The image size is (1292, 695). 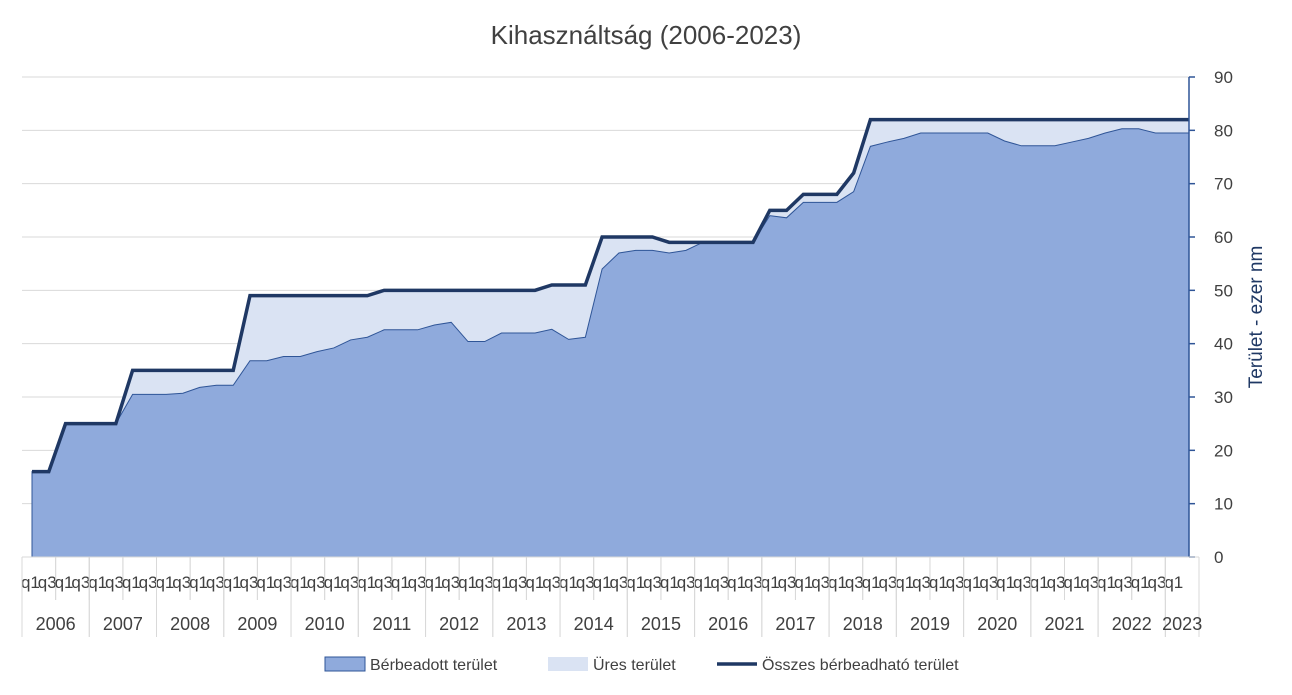 I want to click on y-tick-50: 50, so click(x=1223, y=290).